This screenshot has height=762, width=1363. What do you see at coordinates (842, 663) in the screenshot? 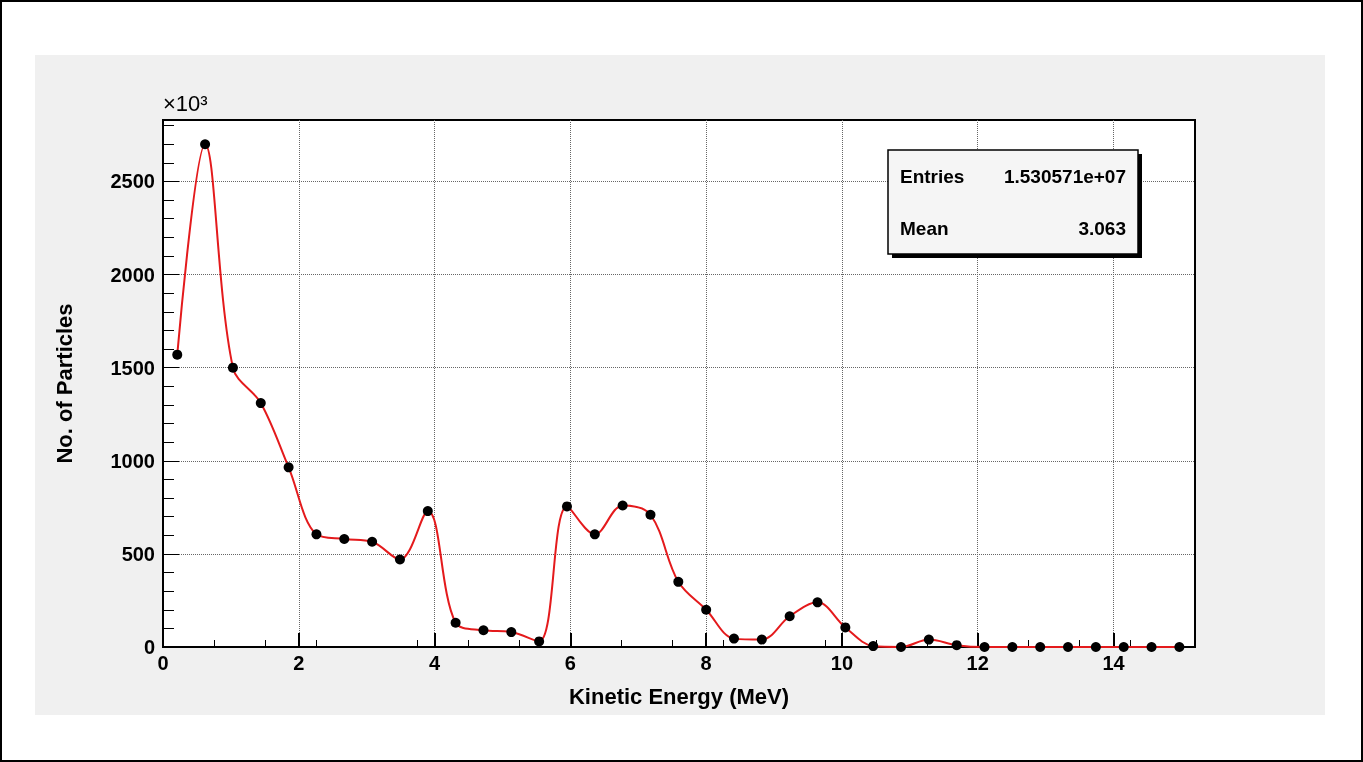
I see `x-tick-label: 10` at bounding box center [842, 663].